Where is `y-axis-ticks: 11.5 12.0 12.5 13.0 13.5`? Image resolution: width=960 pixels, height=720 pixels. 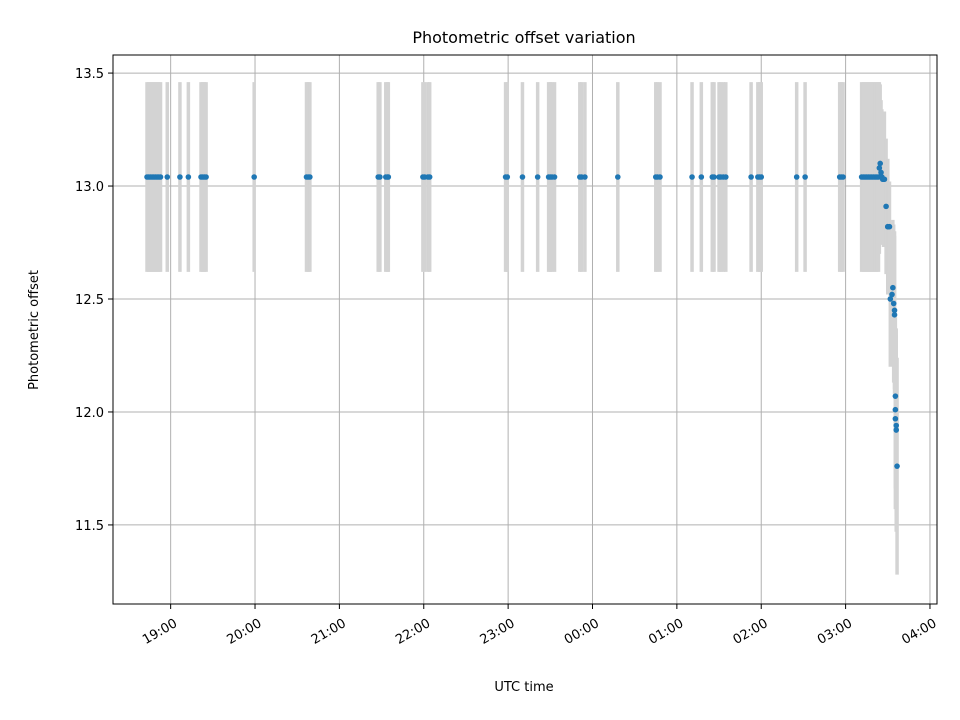
y-axis-ticks: 11.5 12.0 12.5 13.0 13.5 is located at coordinates (94, 300).